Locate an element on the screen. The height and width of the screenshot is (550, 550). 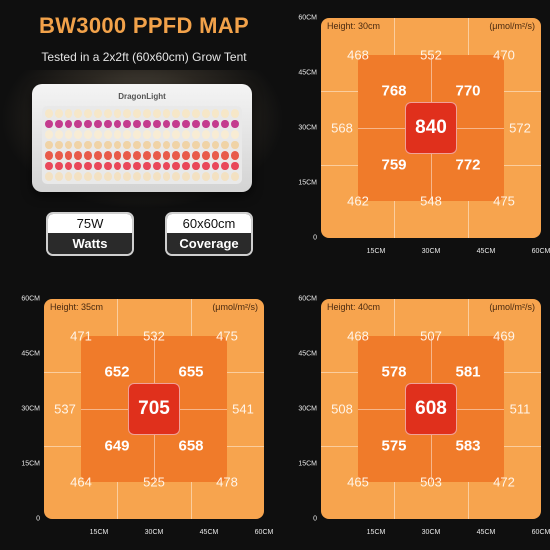
ppfd-value-middle: 581 is located at coordinates (468, 372).